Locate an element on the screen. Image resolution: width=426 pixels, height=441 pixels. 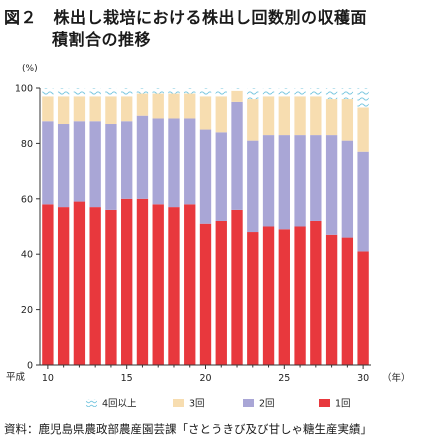
y-tick-label: 100 is located at coordinates (24, 89).